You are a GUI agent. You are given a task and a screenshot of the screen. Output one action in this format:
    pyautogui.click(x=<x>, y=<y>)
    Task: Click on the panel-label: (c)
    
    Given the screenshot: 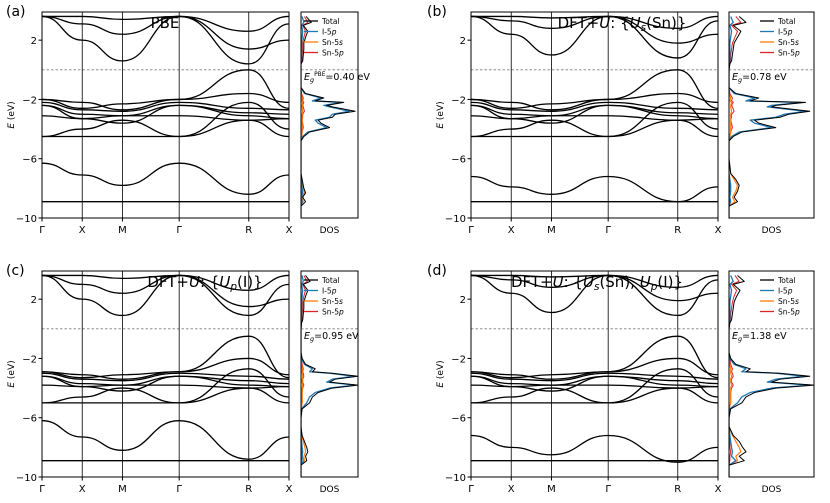 What is the action you would take?
    pyautogui.click(x=15, y=271)
    